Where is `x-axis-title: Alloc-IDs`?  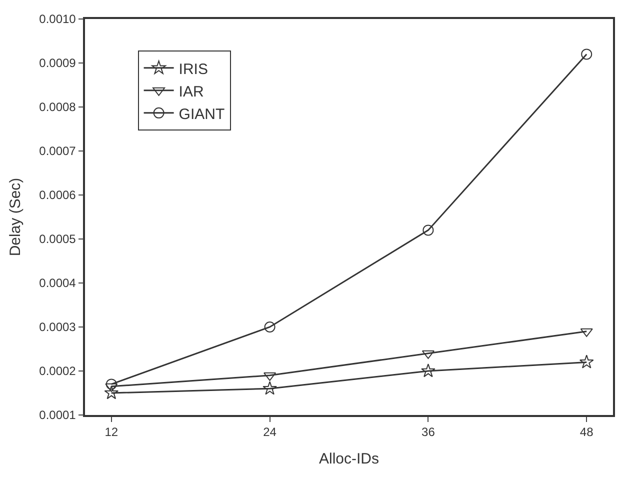
x-axis-title: Alloc-IDs is located at coordinates (349, 459).